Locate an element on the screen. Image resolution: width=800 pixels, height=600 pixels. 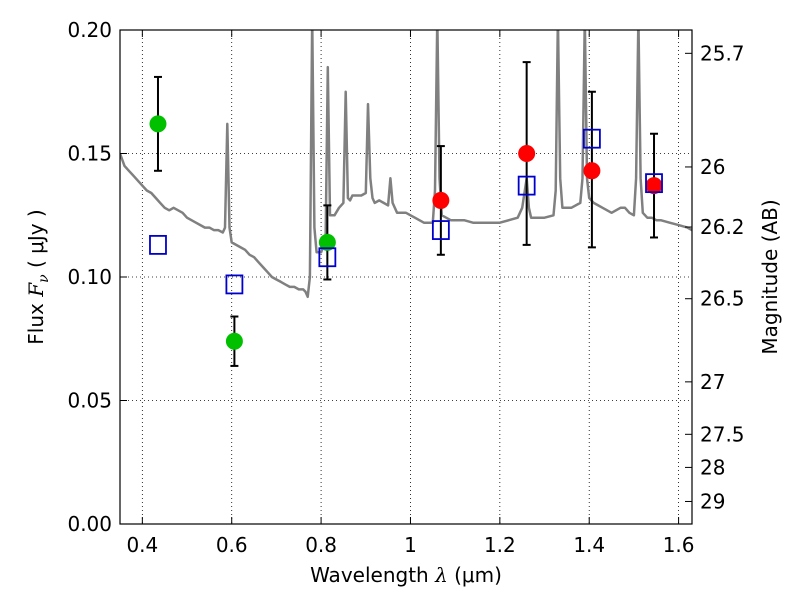
x-tick-label: 1.4 is located at coordinates (589, 545).